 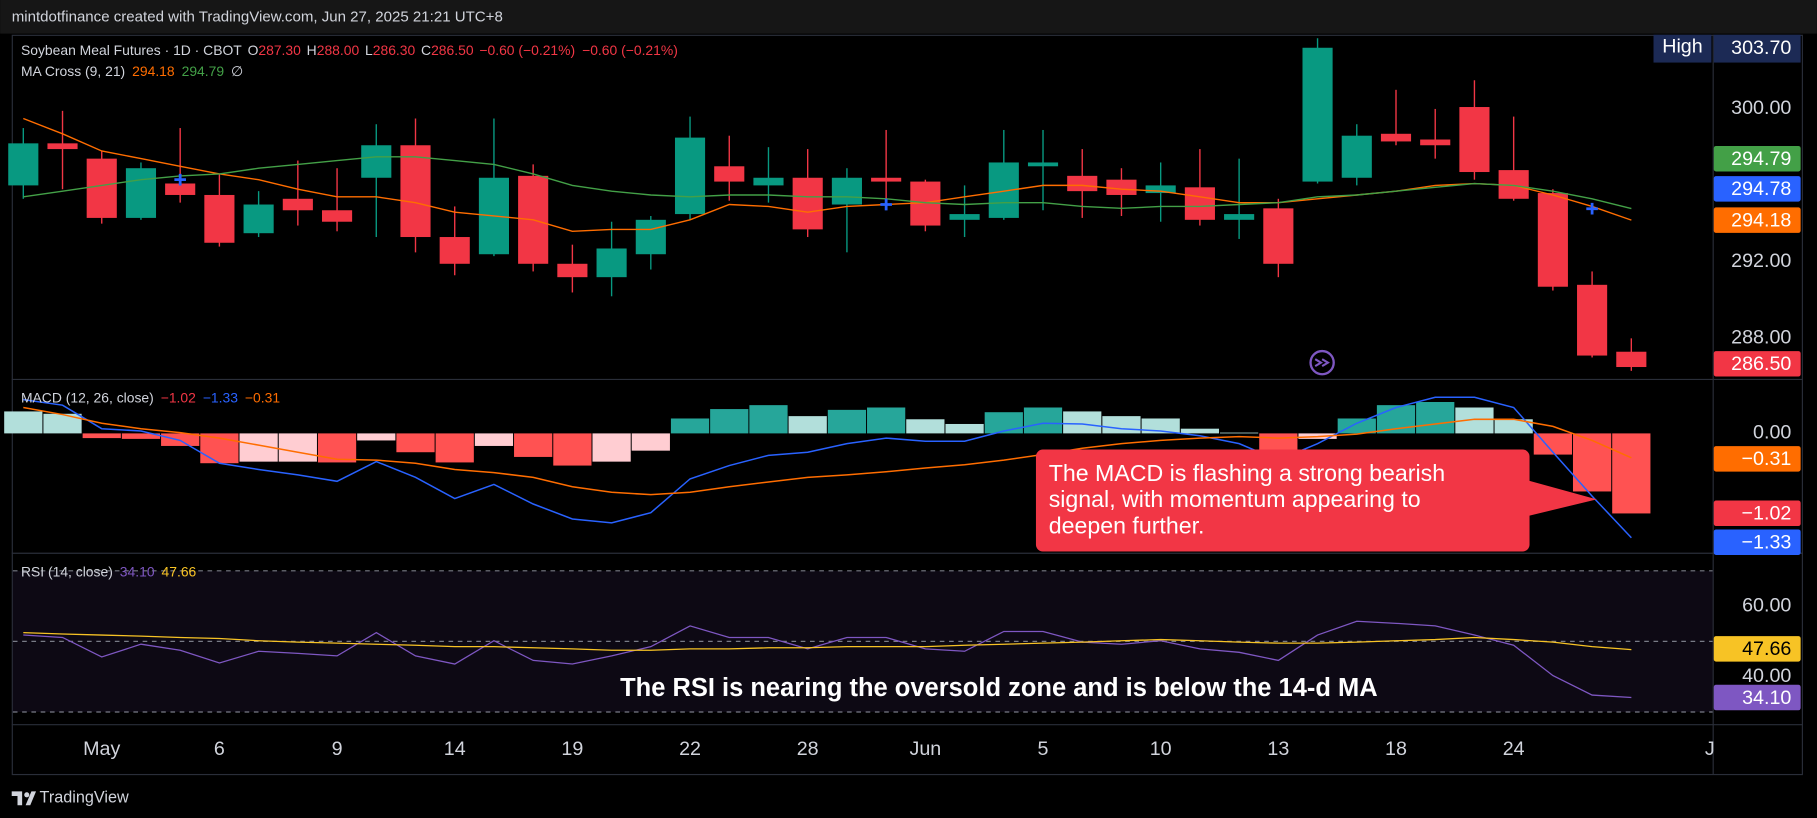 What do you see at coordinates (101, 749) in the screenshot?
I see `x-tick-label: May` at bounding box center [101, 749].